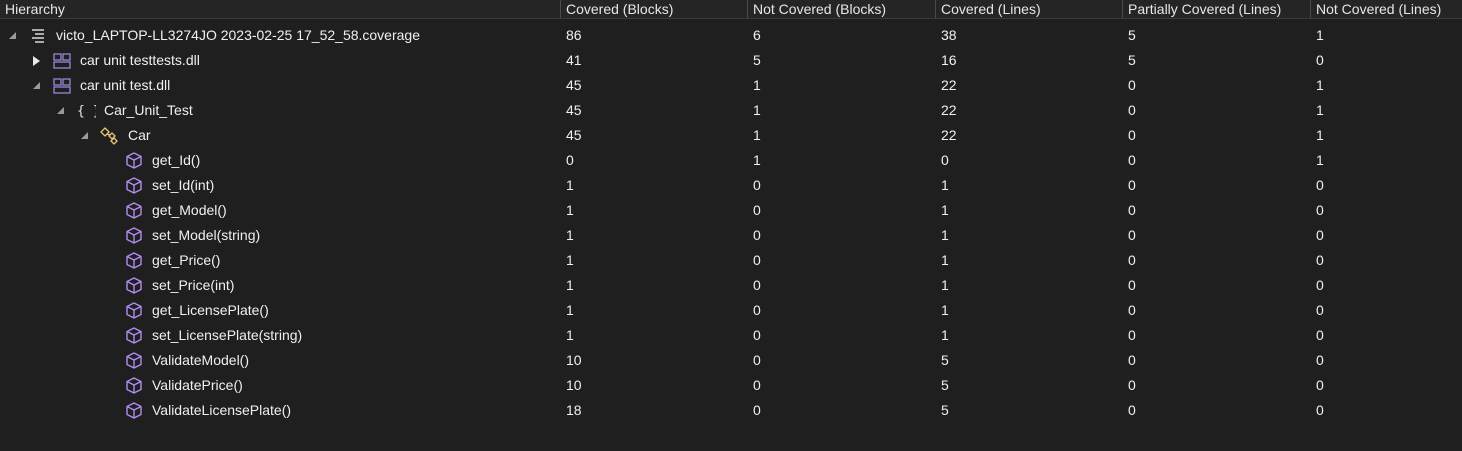  I want to click on tree-row: car unit testtests.dll 41 5 16 5 0, so click(731, 60).